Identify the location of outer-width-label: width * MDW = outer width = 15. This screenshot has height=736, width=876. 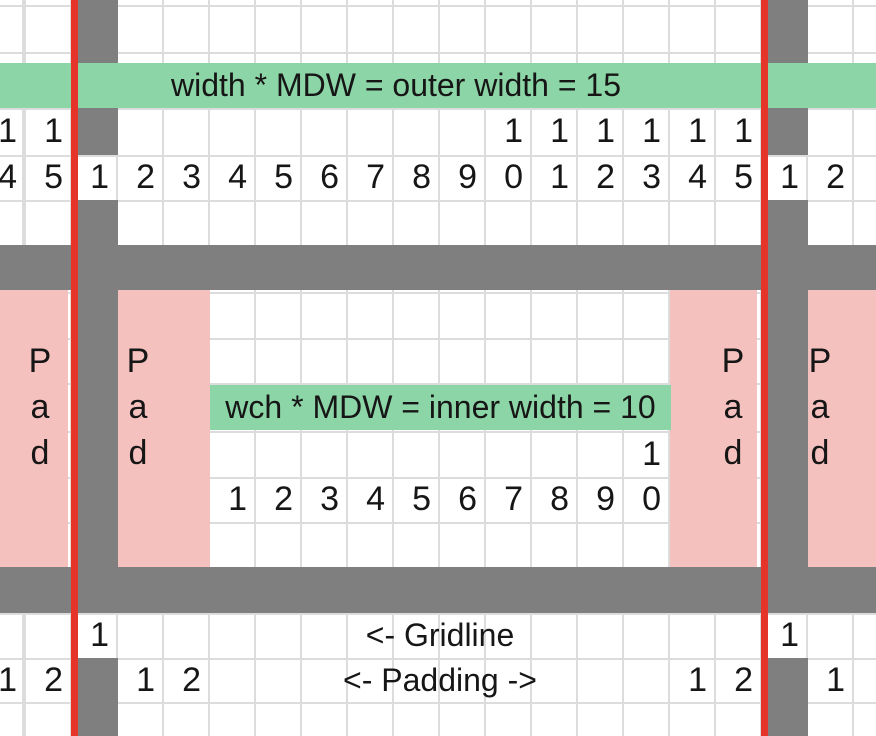
(396, 85).